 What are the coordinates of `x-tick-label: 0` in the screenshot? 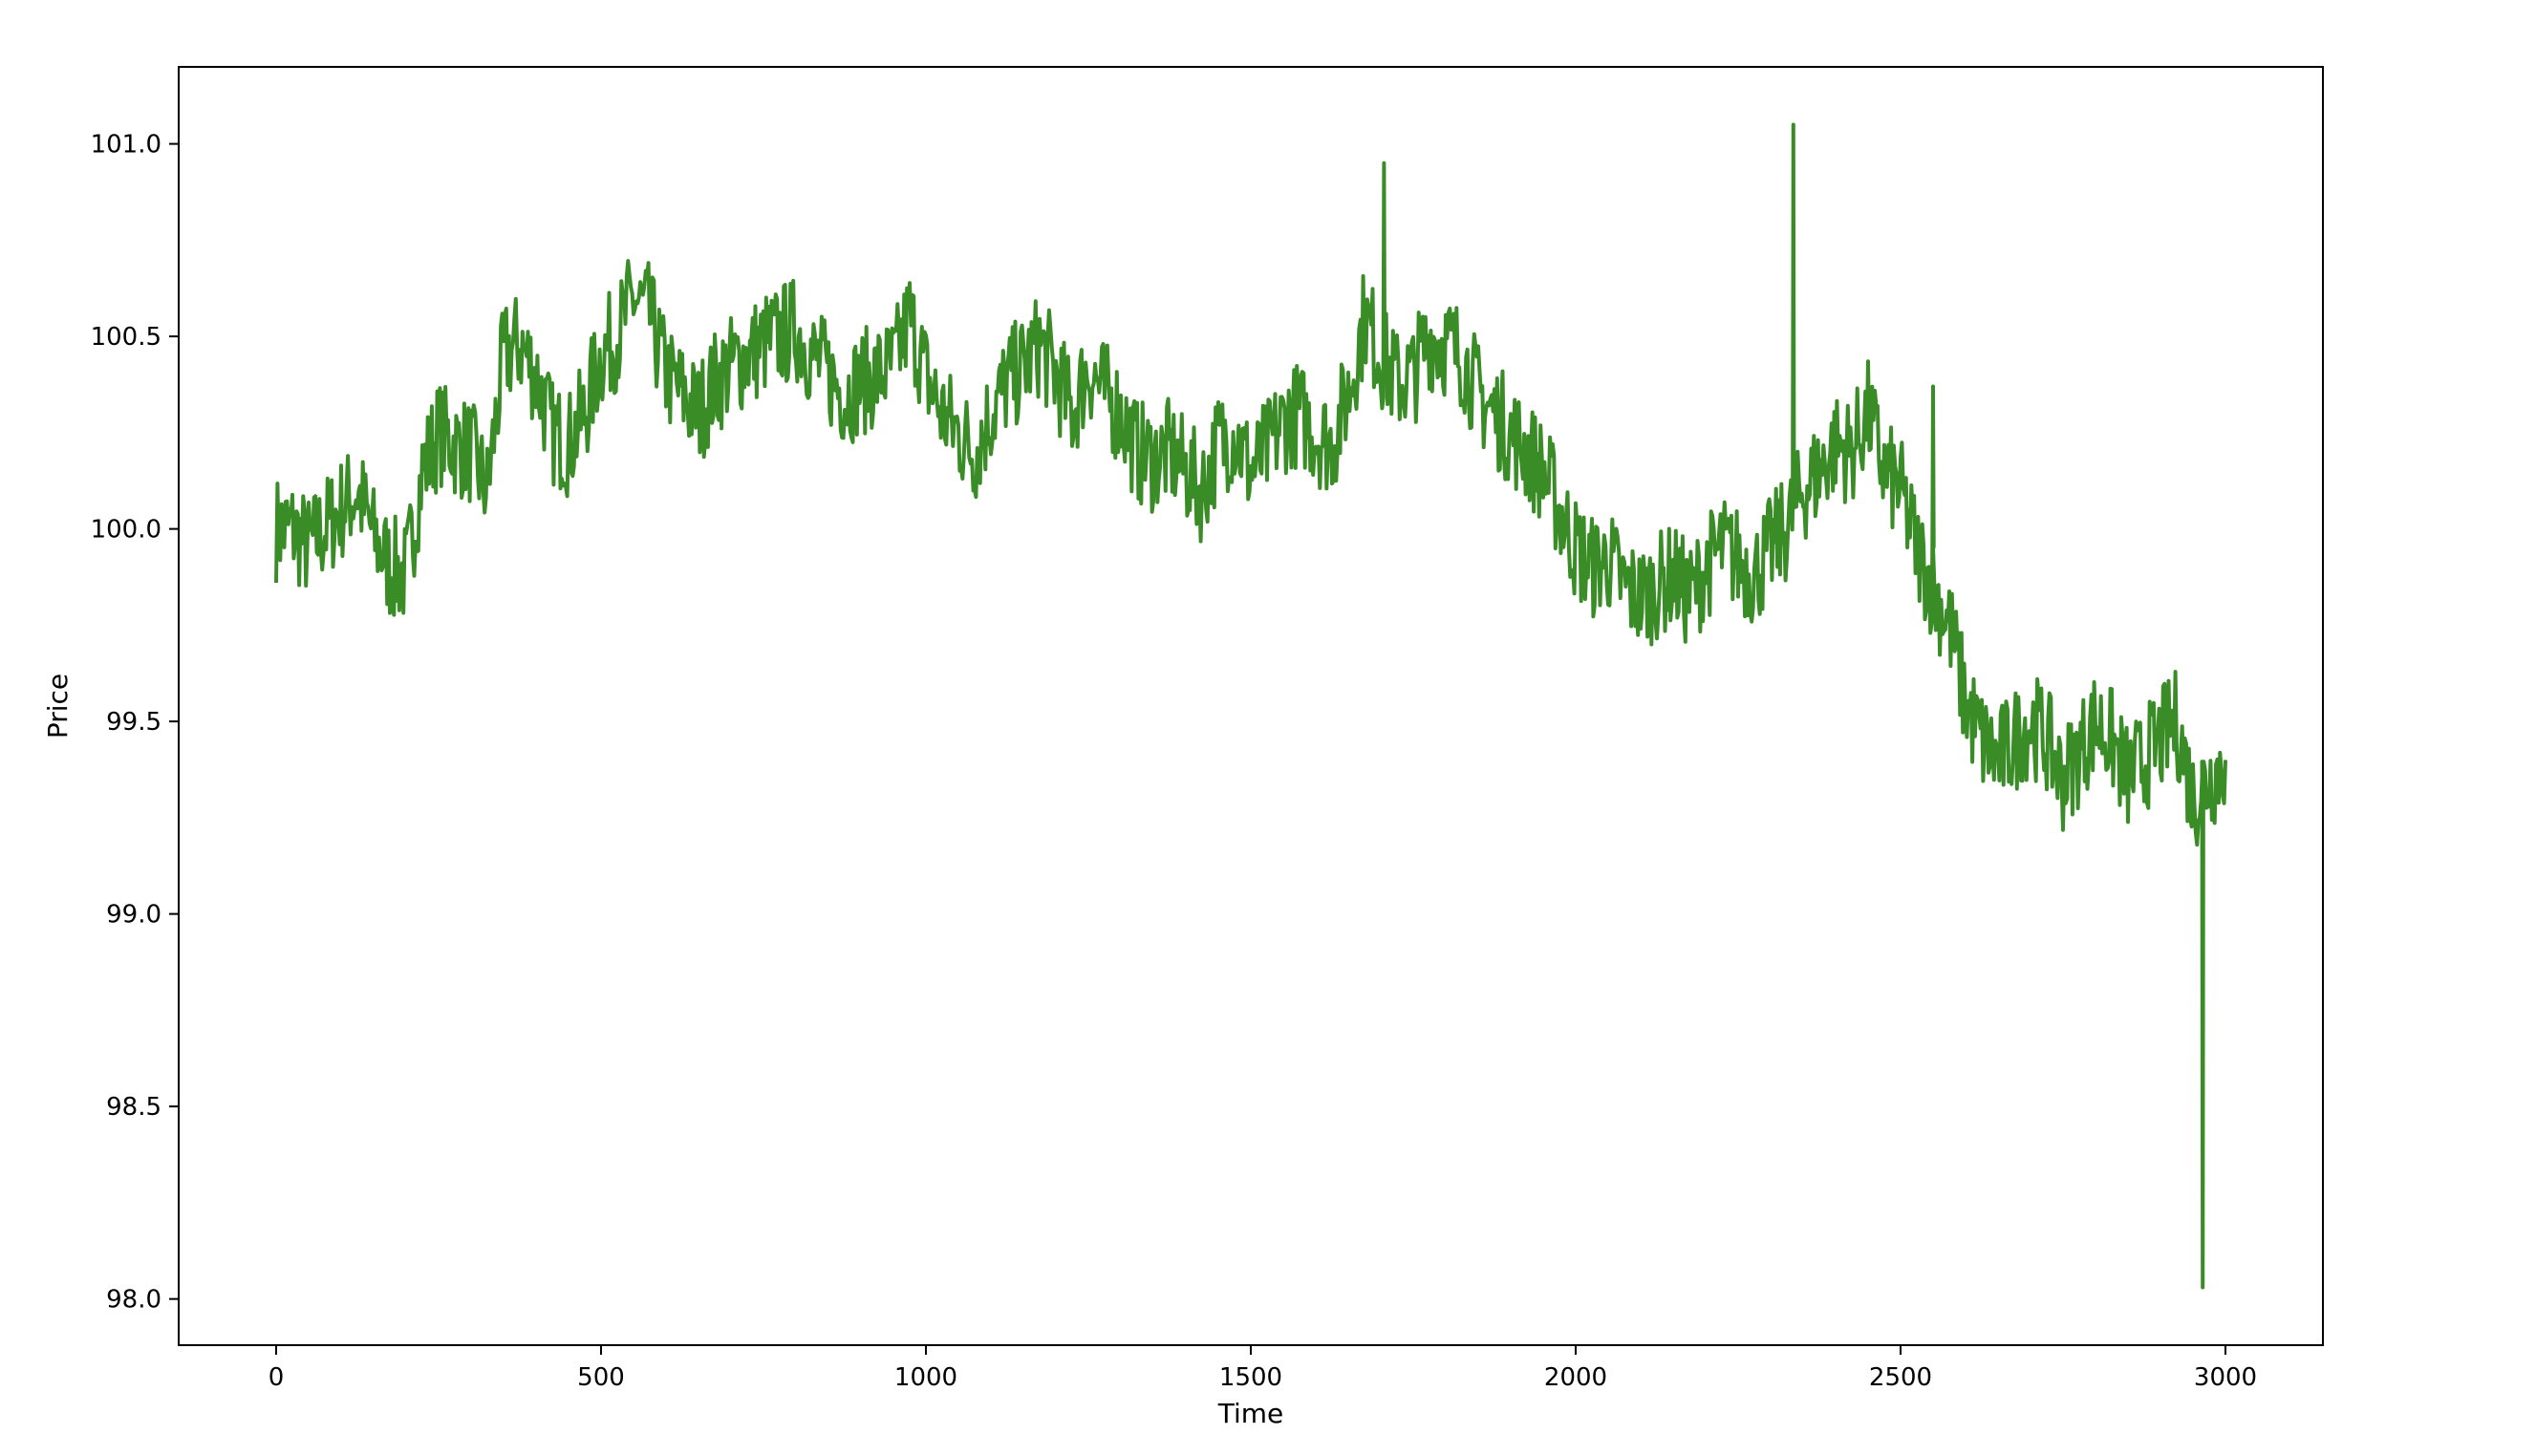 It's located at (277, 1378).